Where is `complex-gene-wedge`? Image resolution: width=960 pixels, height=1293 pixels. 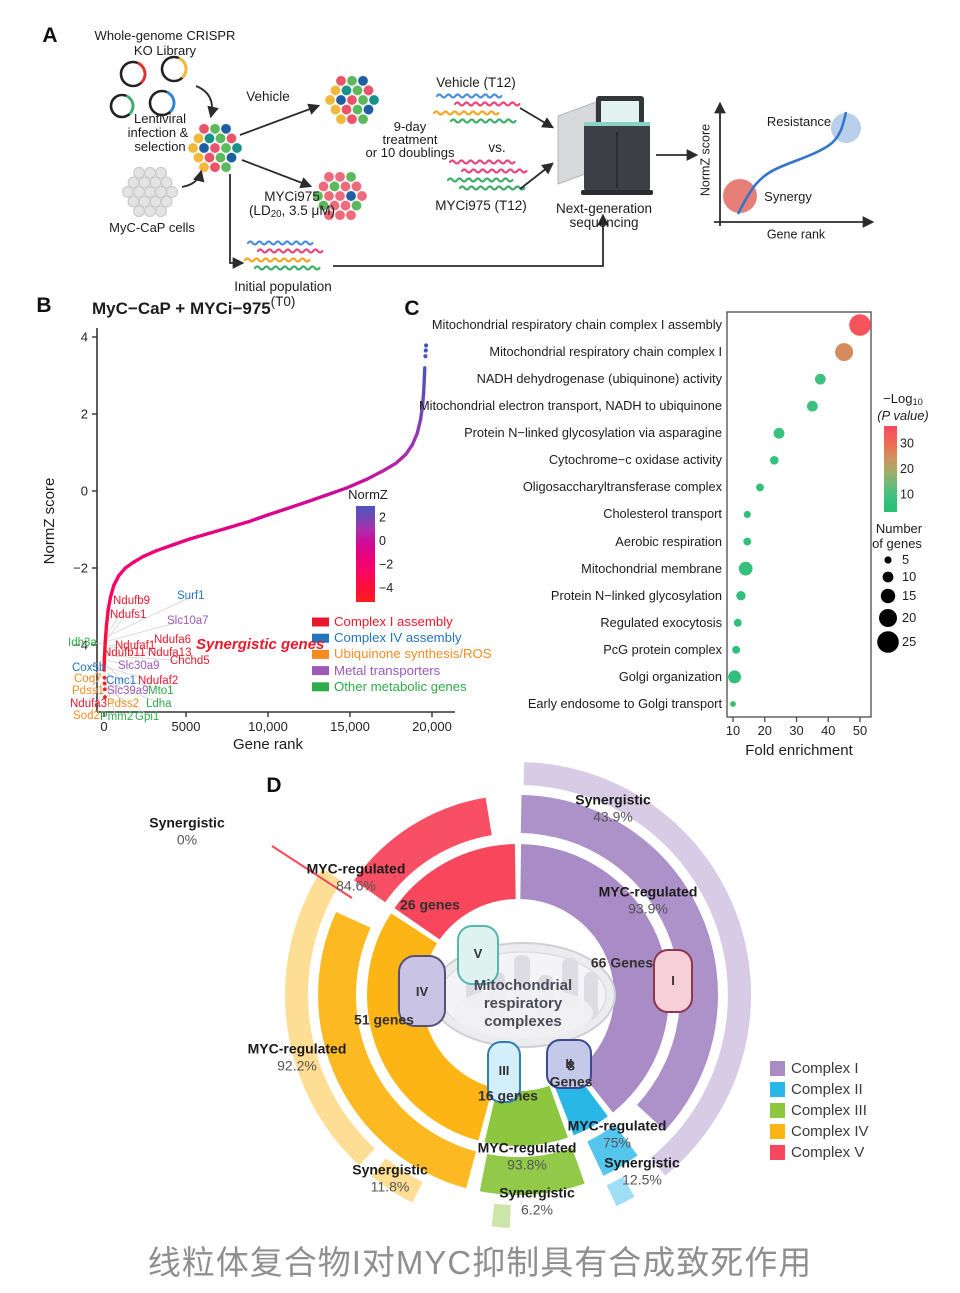 complex-gene-wedge is located at coordinates (454, 892).